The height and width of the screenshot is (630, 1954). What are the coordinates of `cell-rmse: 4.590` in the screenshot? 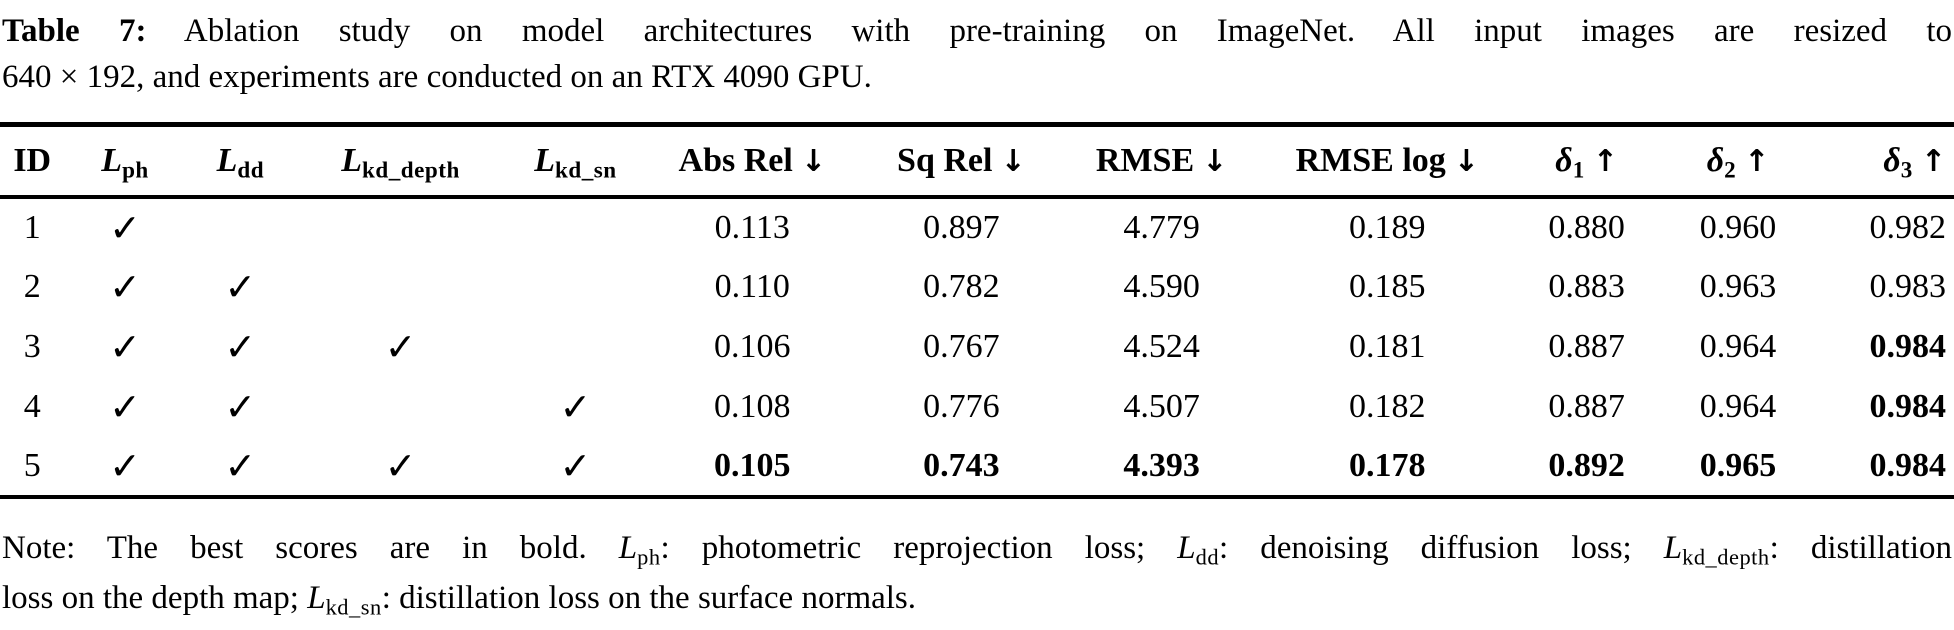 It's located at (1161, 286).